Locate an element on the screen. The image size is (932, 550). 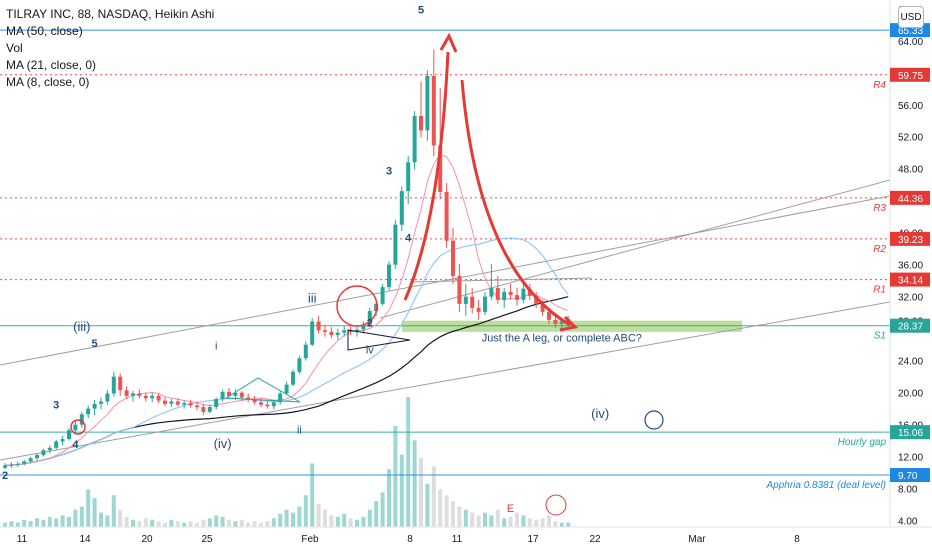
price-level-tag-label: 59.75 is located at coordinates (910, 76).